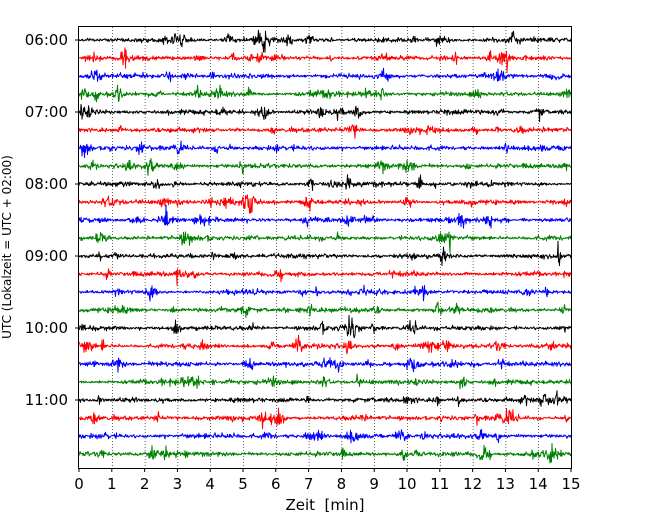 This screenshot has width=650, height=520. Describe the element at coordinates (46, 40) in the screenshot. I see `y-tick-label: 06:00` at that location.